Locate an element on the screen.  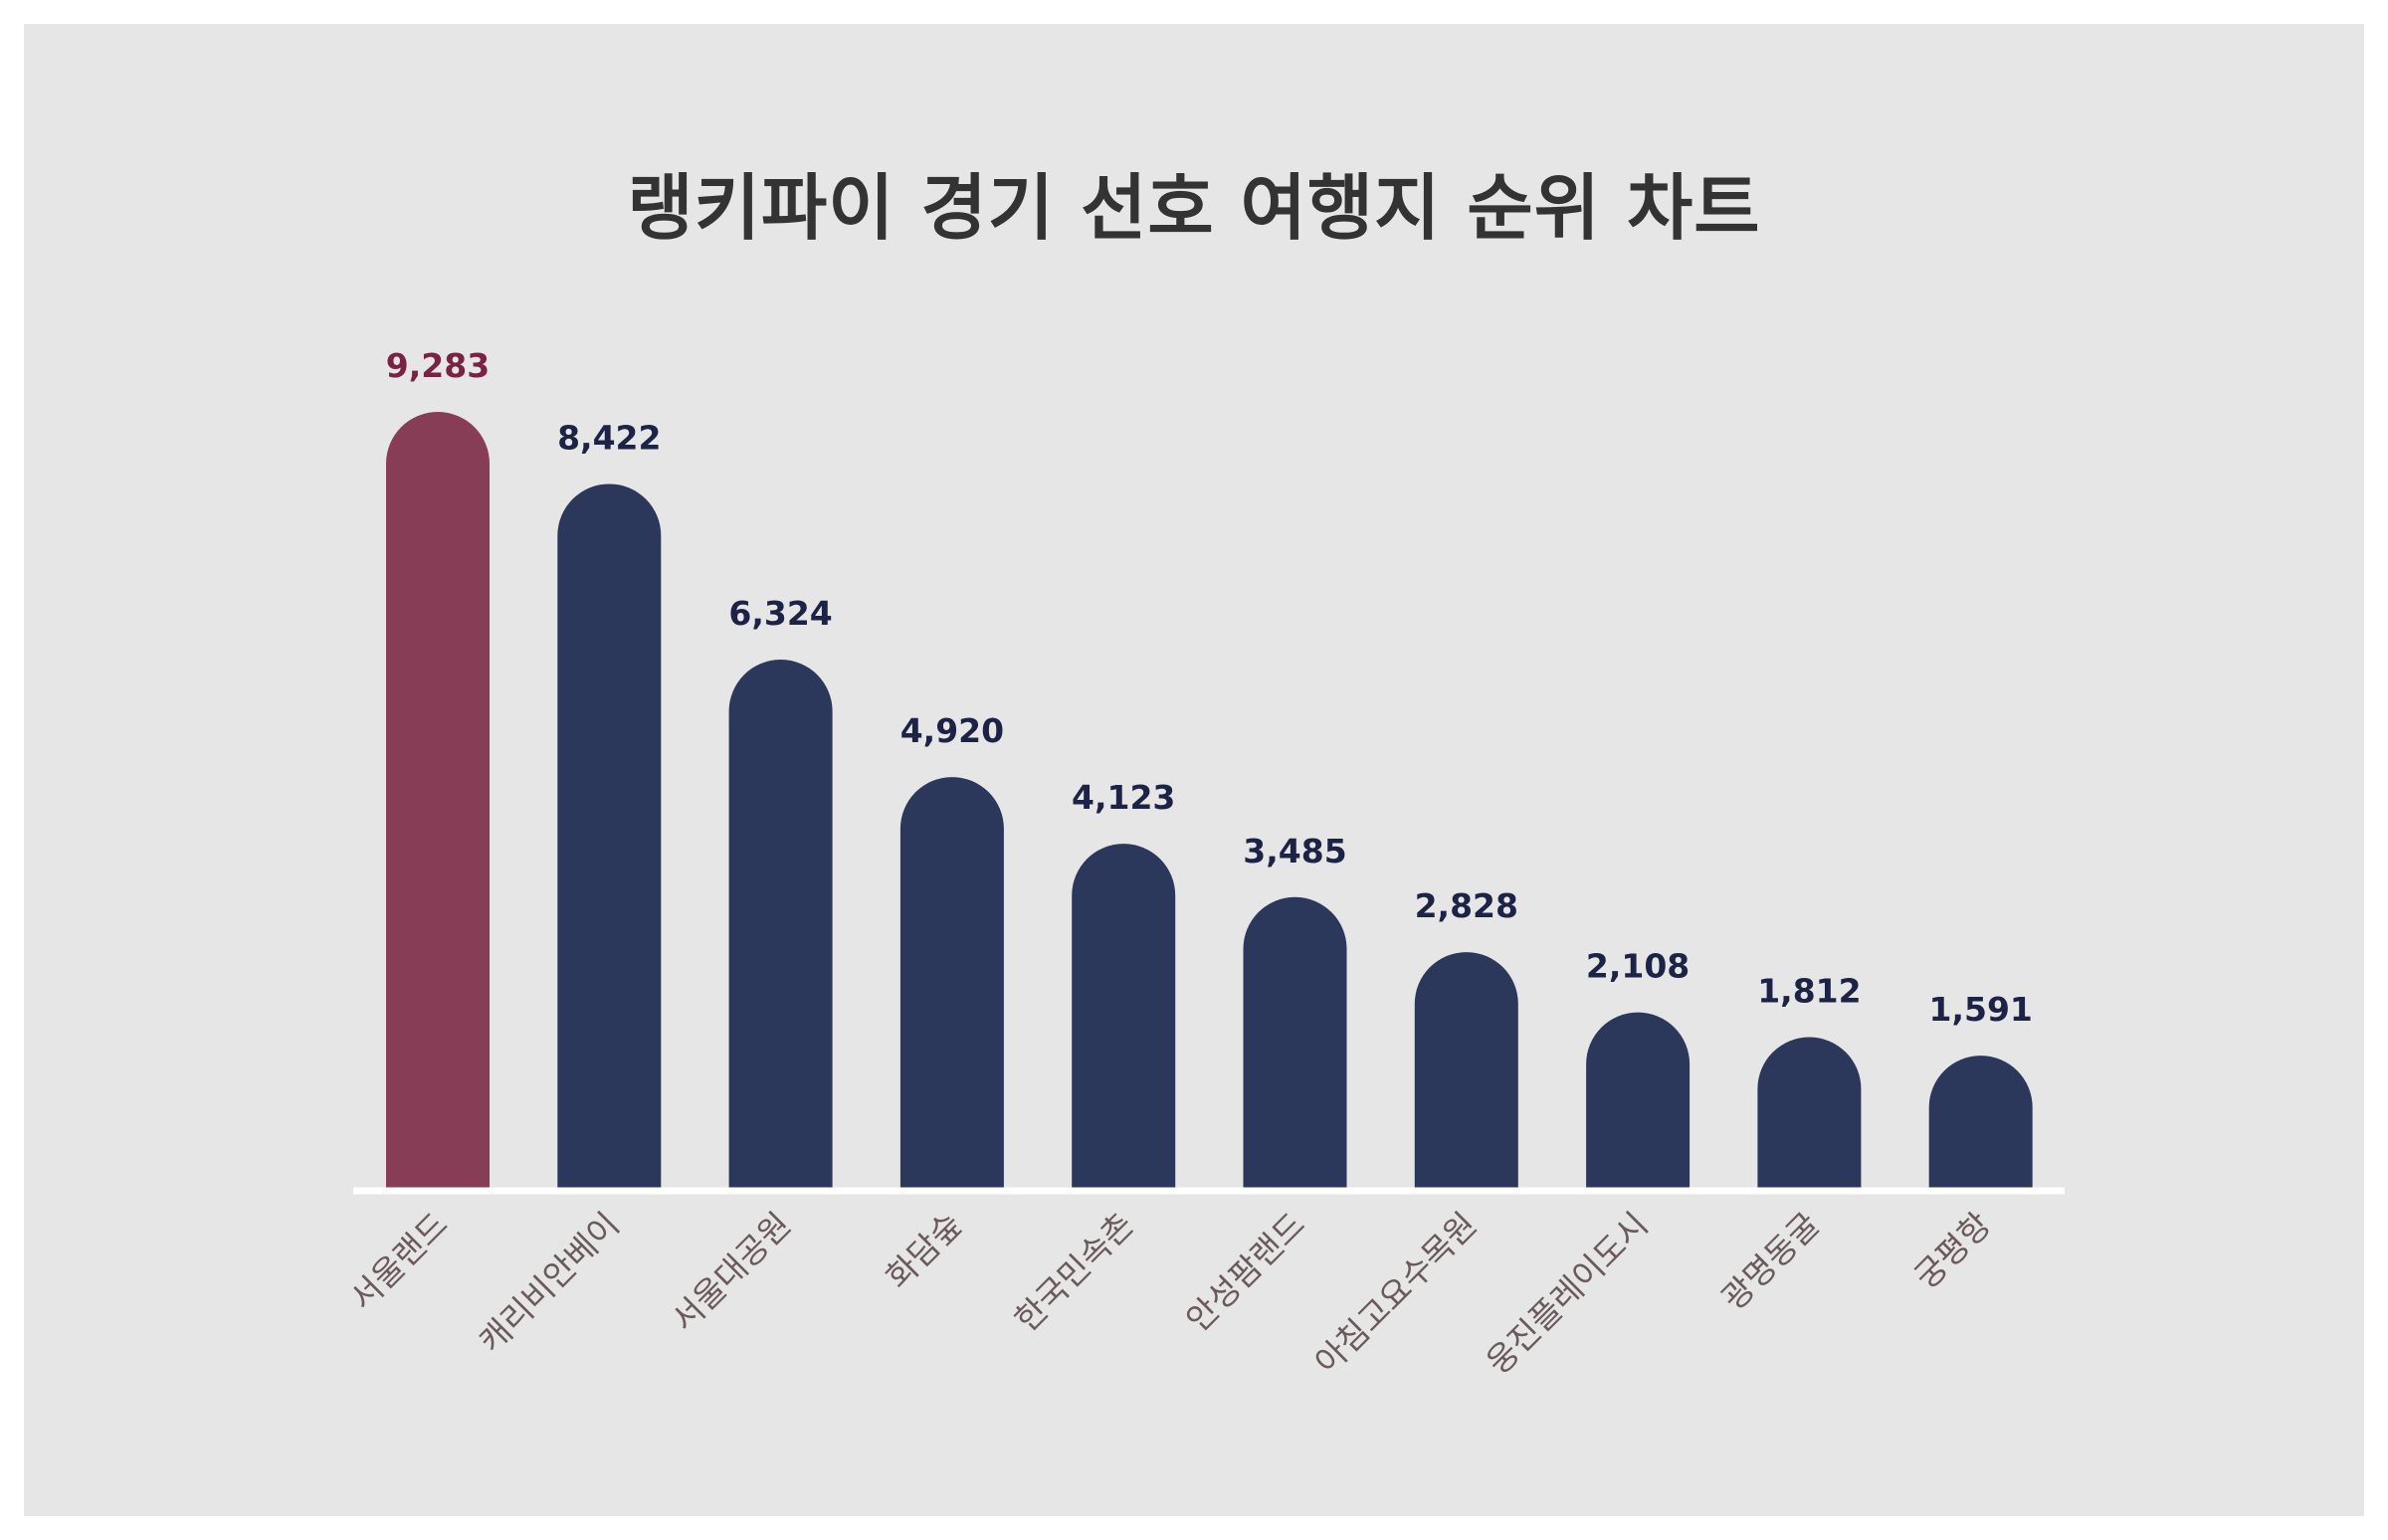
value-label-6: 3,485 is located at coordinates (1294, 851).